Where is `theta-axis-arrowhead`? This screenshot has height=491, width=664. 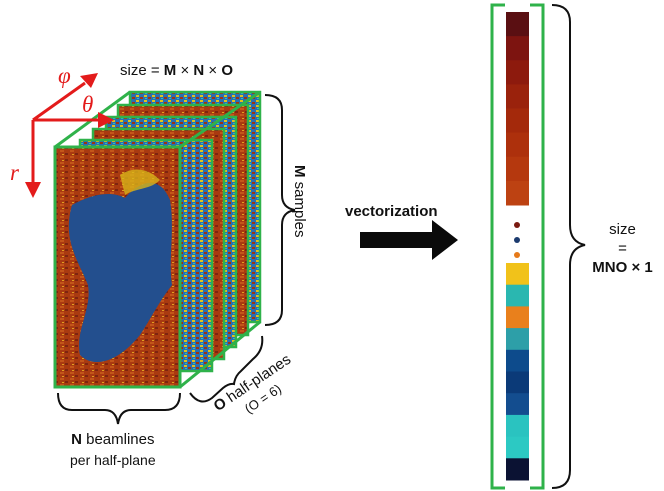
theta-axis-arrowhead is located at coordinates (106, 120).